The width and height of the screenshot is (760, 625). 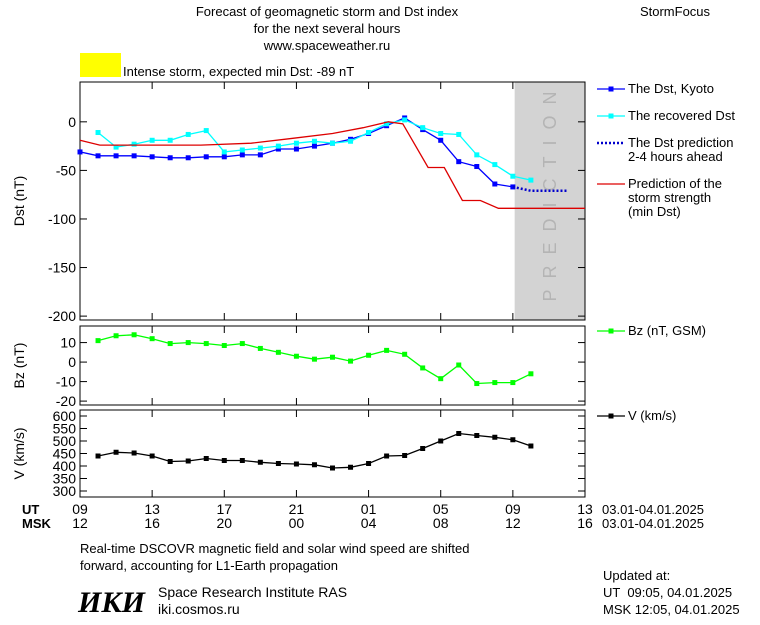 What do you see at coordinates (19, 453) in the screenshot?
I see `y-axis-label: V (km/s)` at bounding box center [19, 453].